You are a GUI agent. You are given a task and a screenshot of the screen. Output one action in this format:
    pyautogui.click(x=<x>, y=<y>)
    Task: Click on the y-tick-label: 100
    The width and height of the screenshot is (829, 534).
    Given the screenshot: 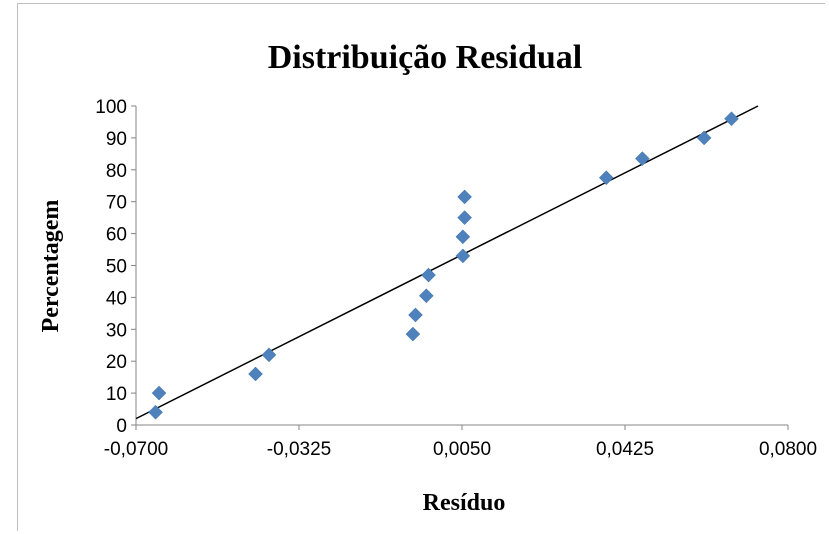 What is the action you would take?
    pyautogui.click(x=111, y=107)
    